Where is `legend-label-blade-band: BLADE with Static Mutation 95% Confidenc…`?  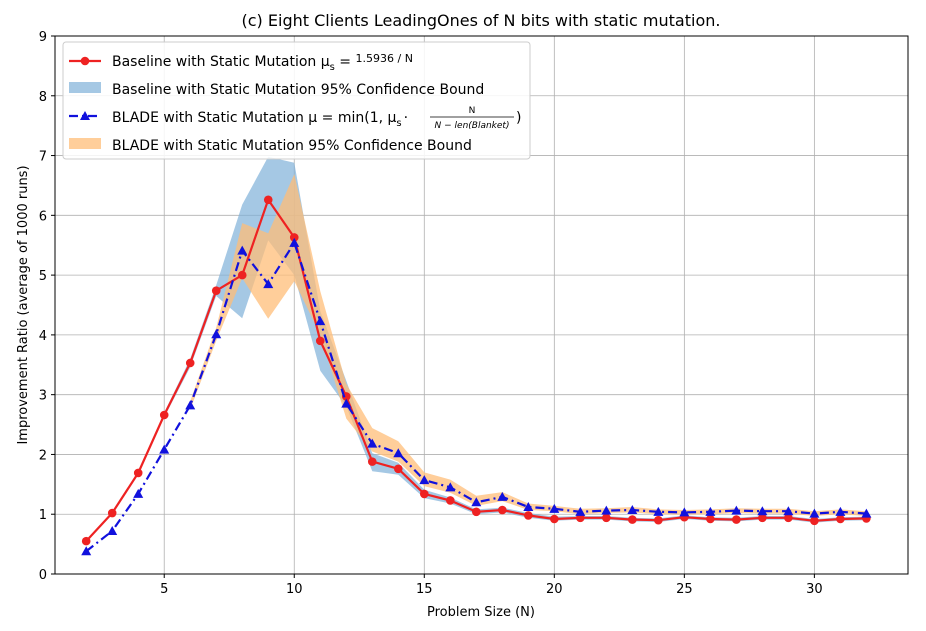
legend-label-blade-band: BLADE with Static Mutation 95% Confidenc… is located at coordinates (292, 146).